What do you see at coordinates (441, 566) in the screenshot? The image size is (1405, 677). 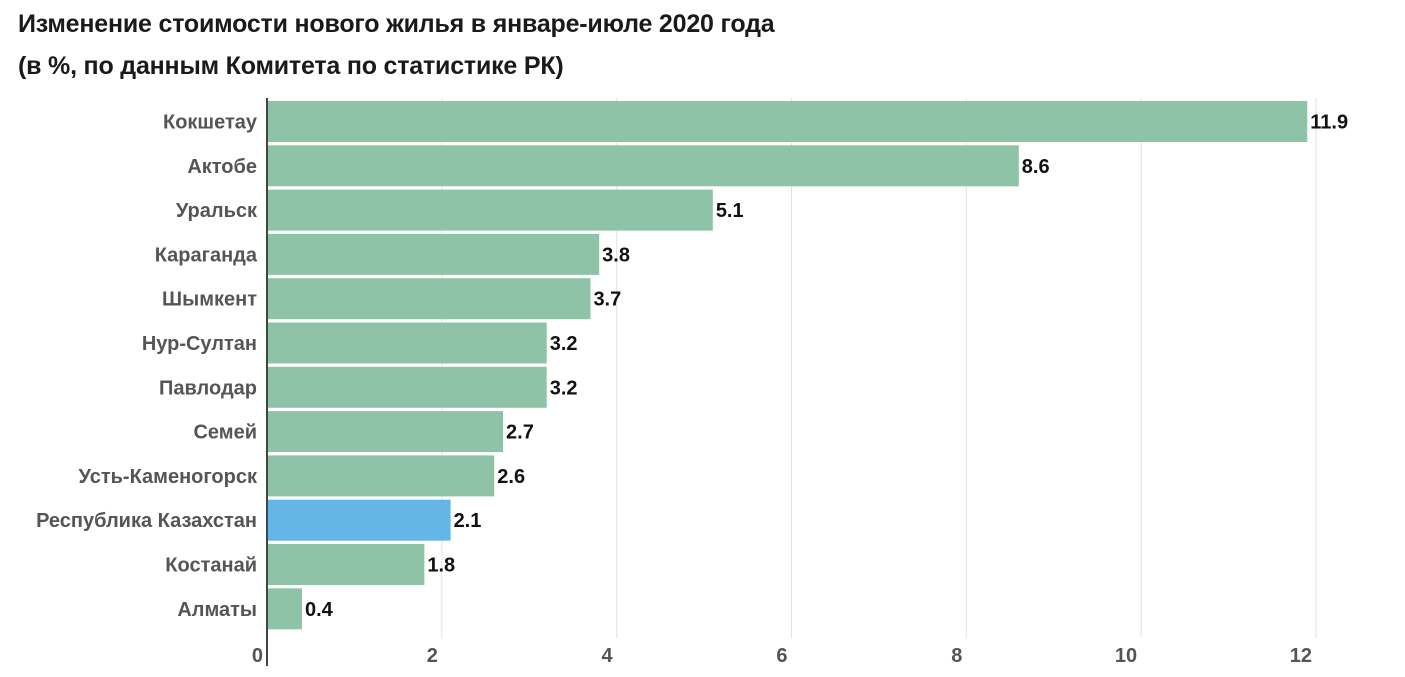 I see `value-label: 1.8` at bounding box center [441, 566].